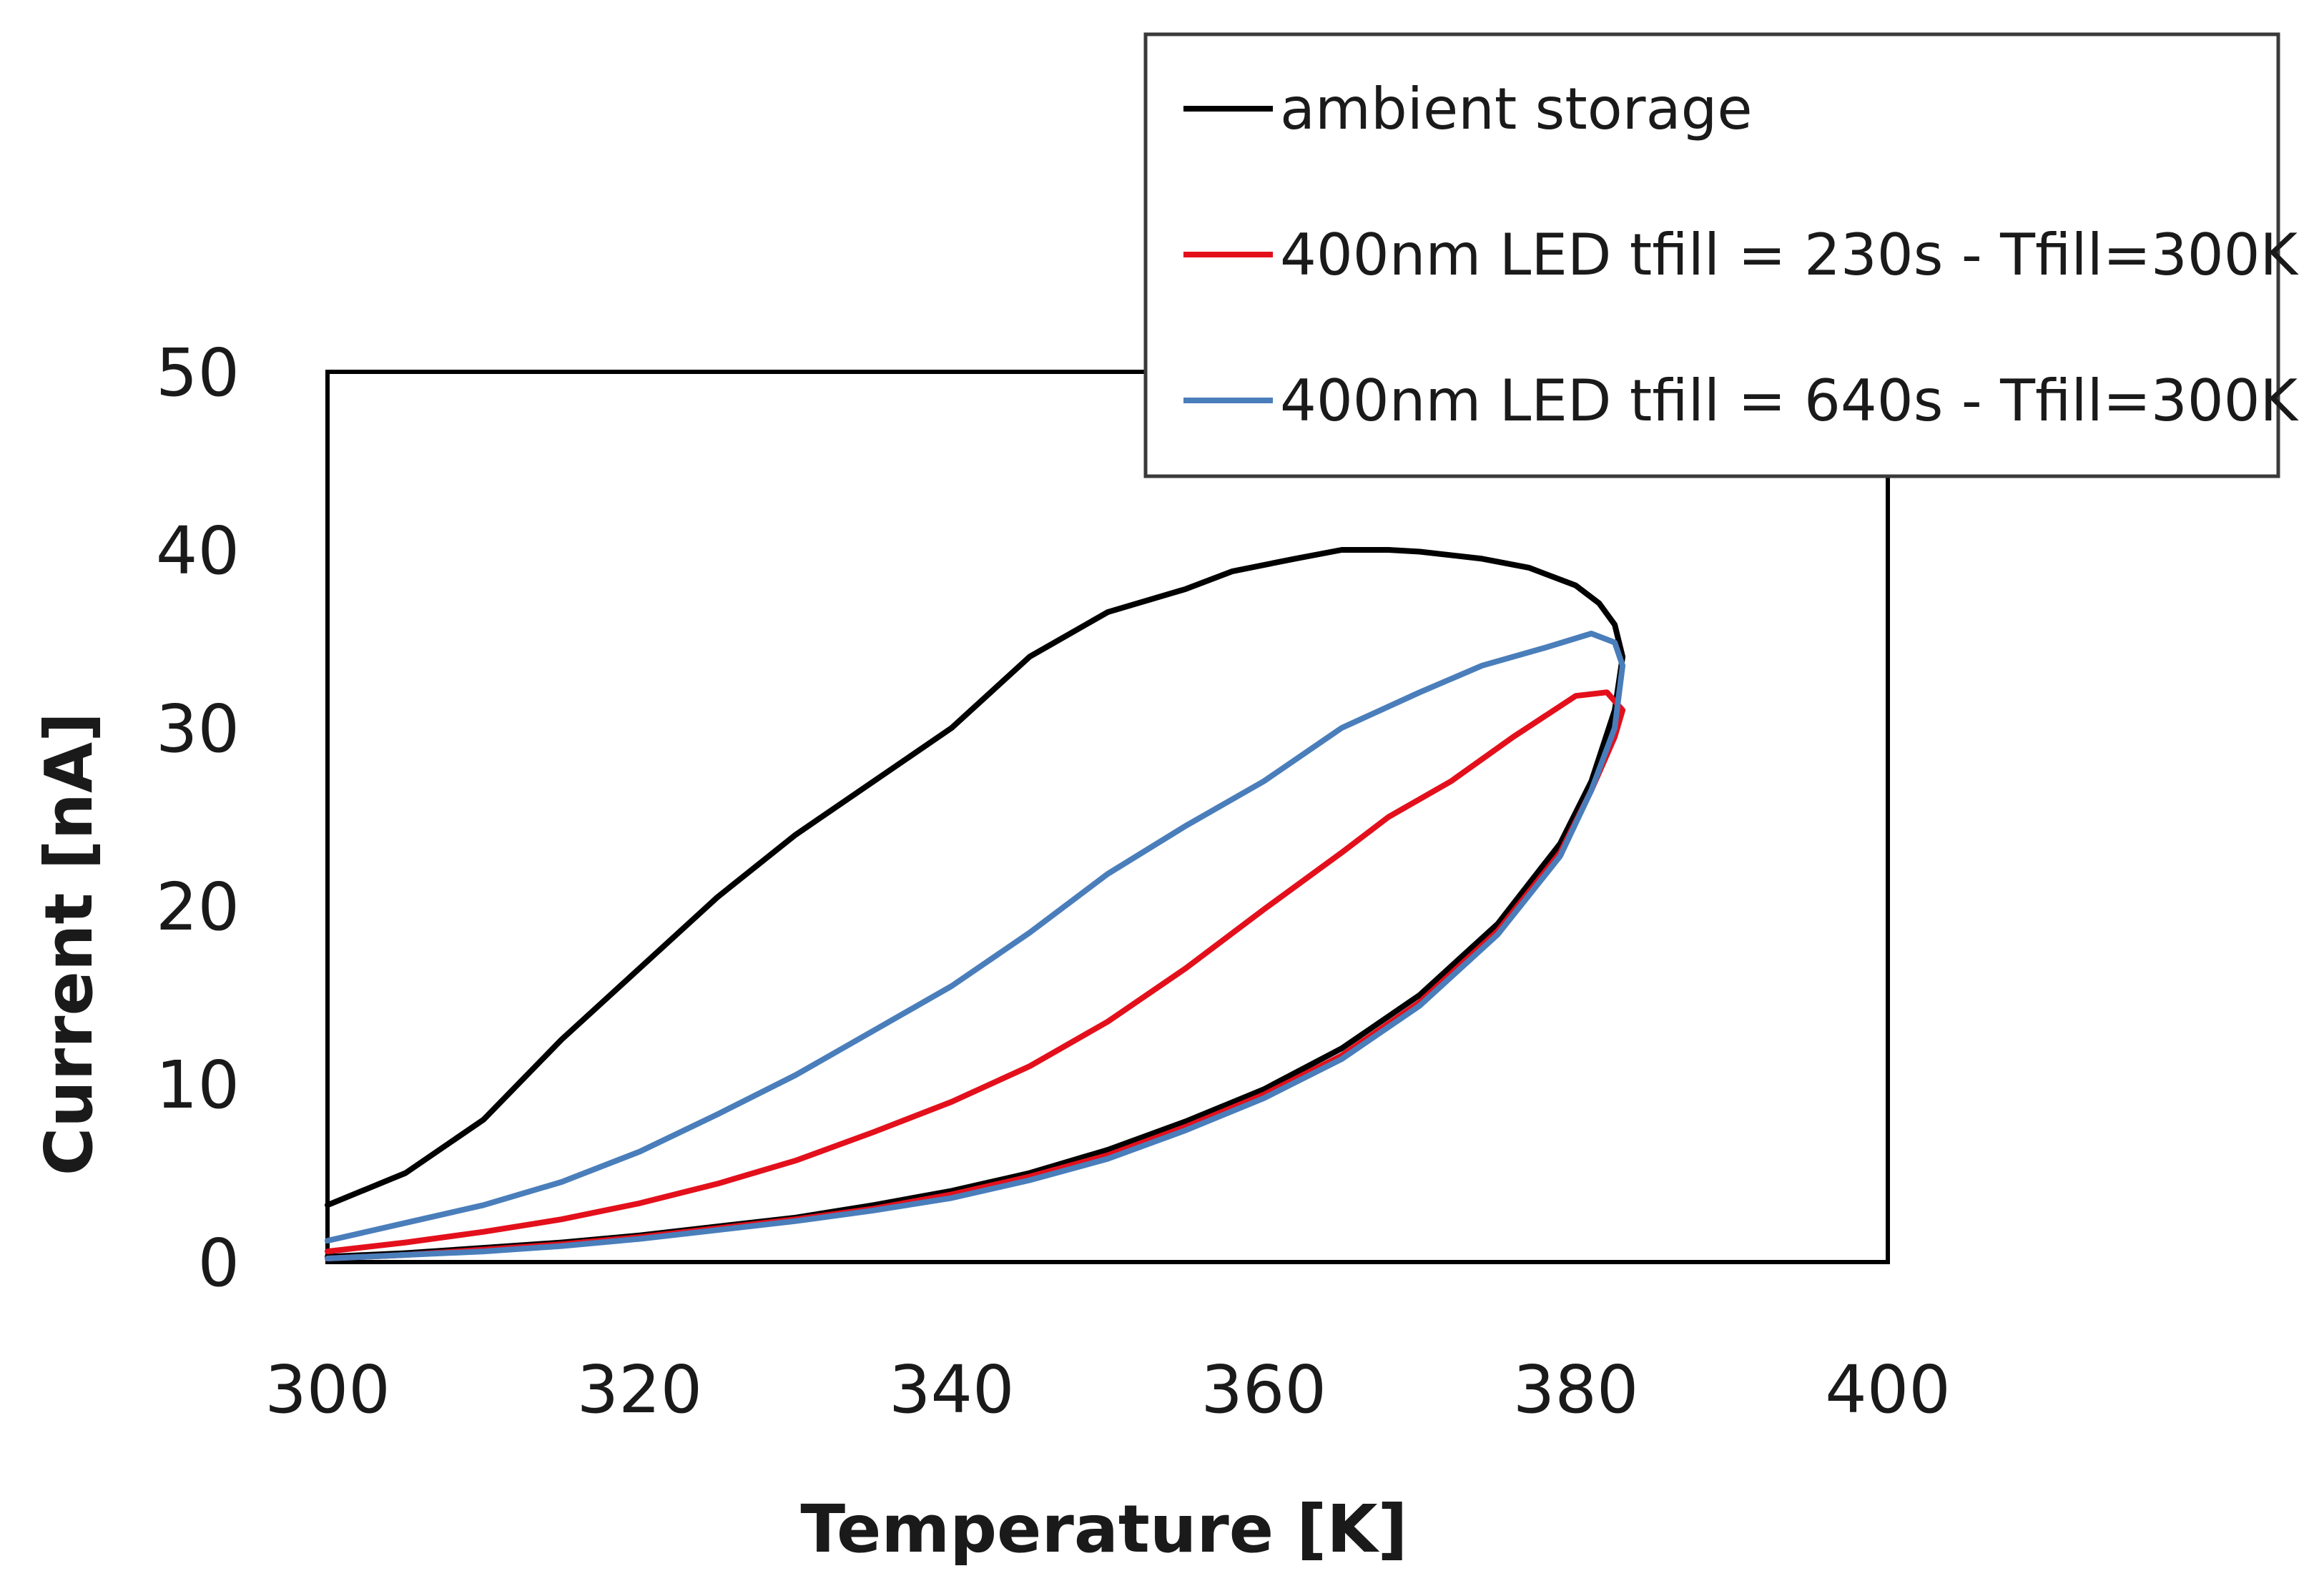  I want to click on y-tick-label: 50, so click(198, 373).